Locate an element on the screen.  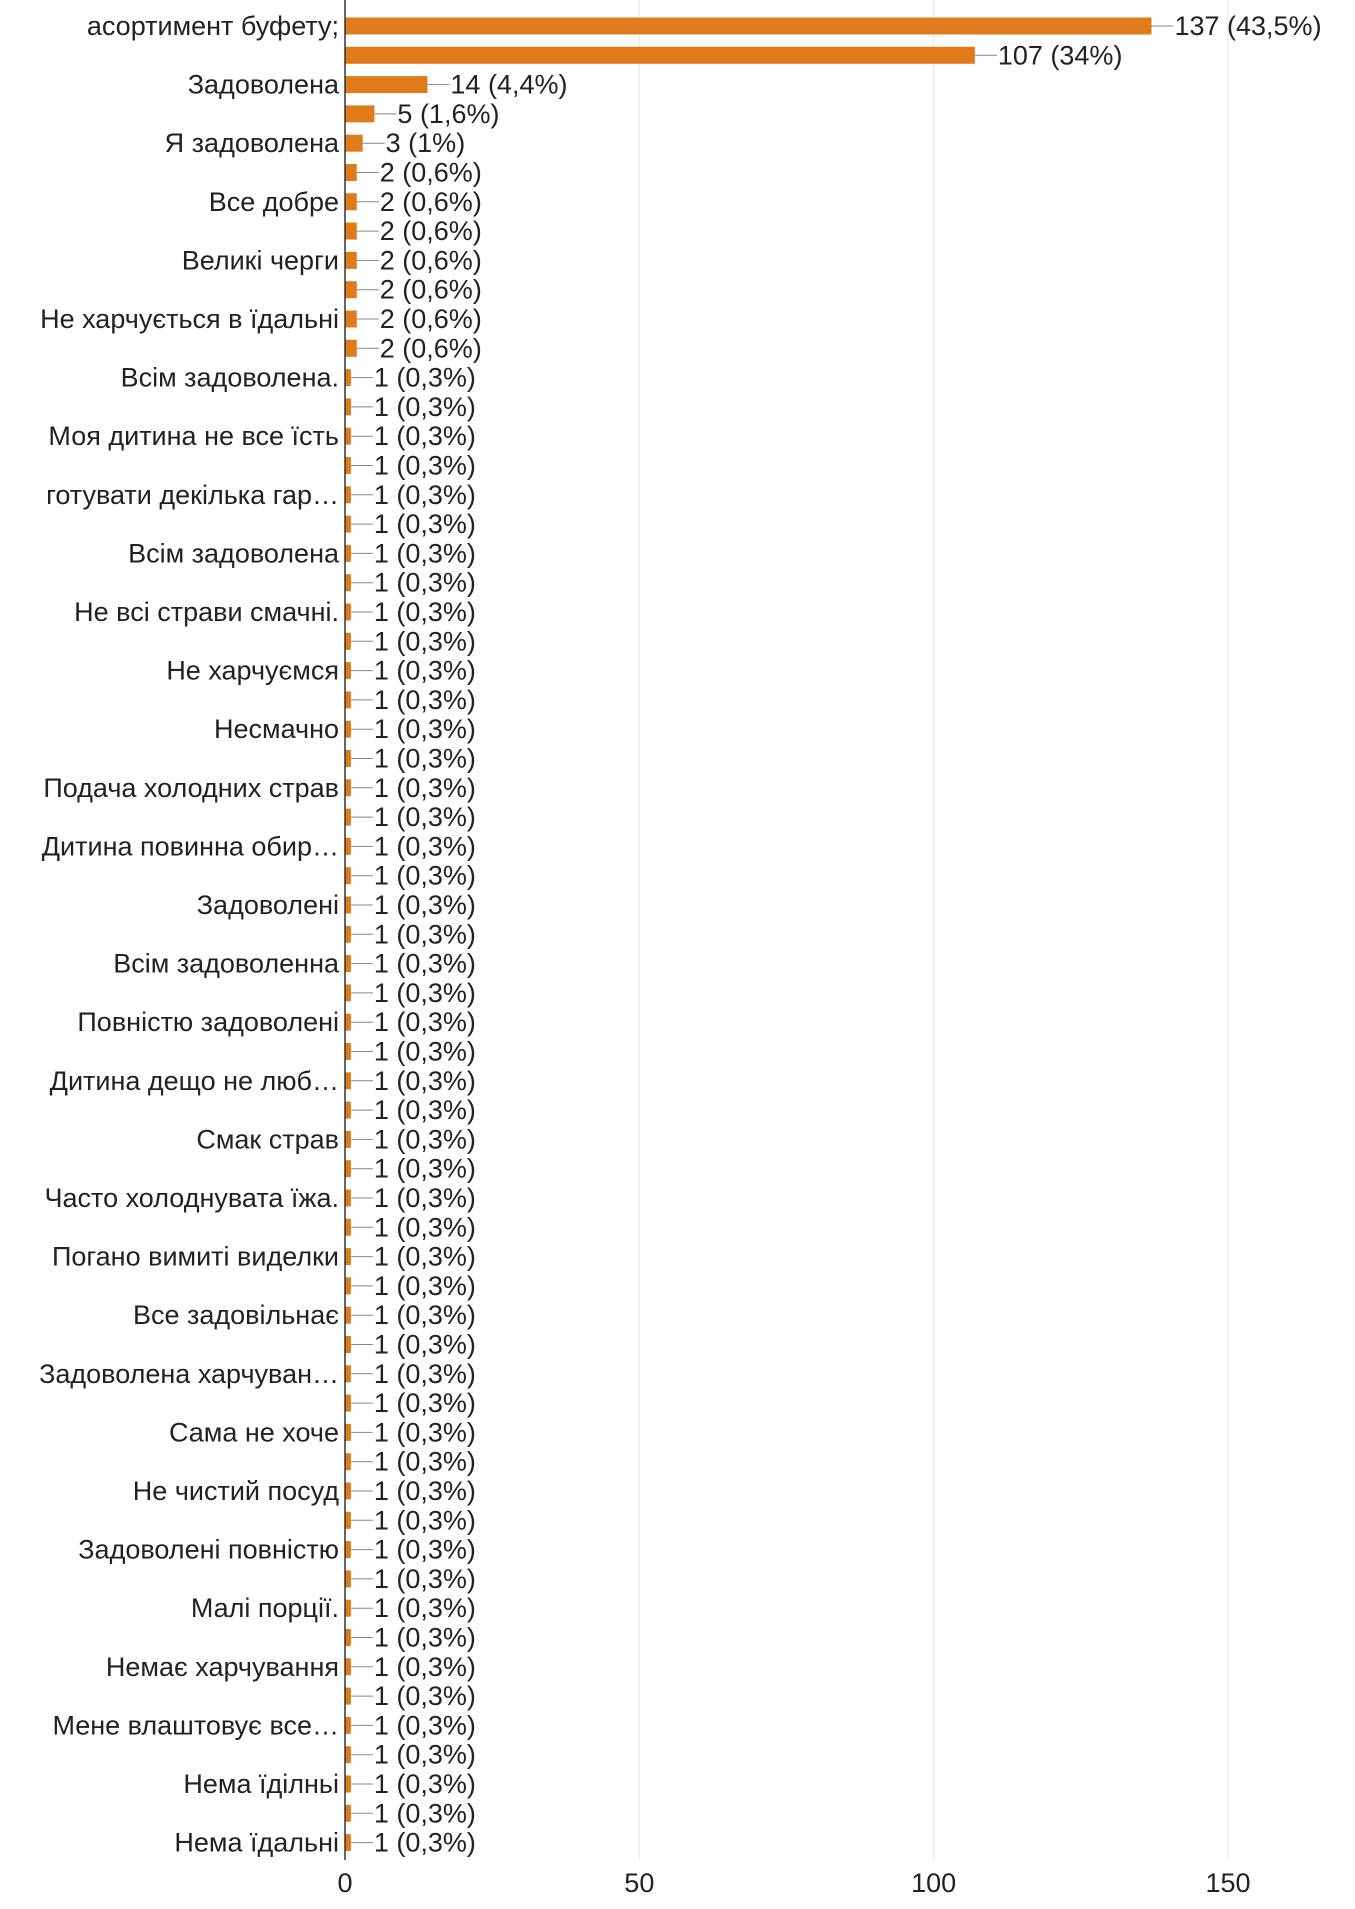
x-tick-label: 150 is located at coordinates (1227, 1883).